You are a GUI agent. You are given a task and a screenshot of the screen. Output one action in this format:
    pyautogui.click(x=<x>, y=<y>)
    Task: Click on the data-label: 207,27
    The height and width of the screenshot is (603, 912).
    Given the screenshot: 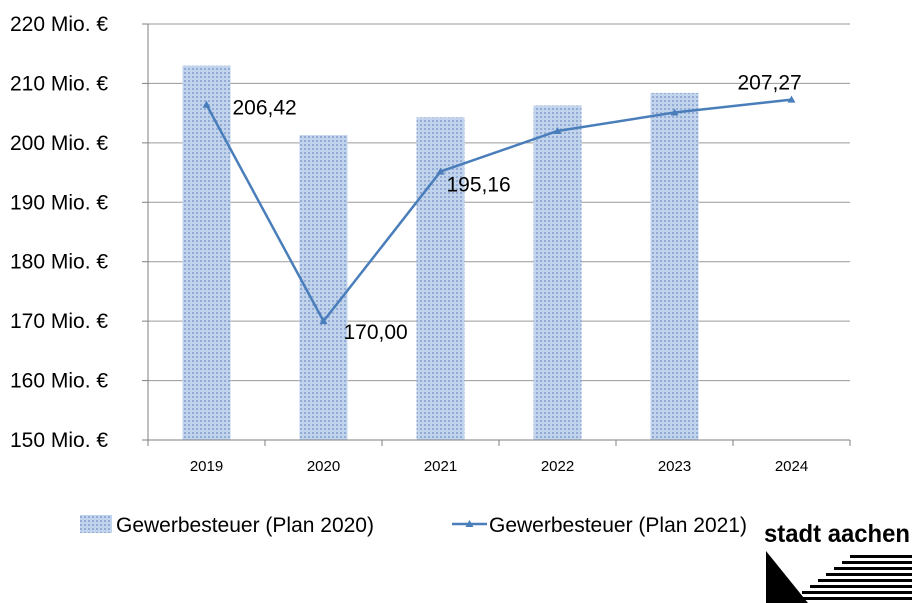 What is the action you would take?
    pyautogui.click(x=770, y=83)
    